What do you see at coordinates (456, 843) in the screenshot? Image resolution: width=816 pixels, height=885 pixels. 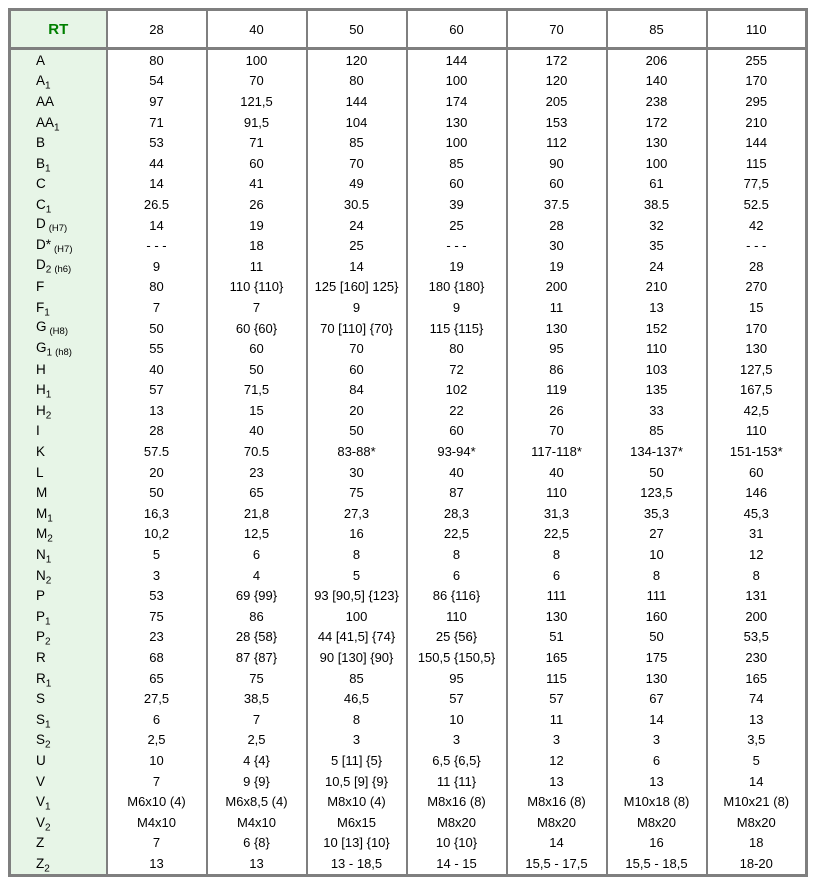 I see `table-cell: 10 {10}` at bounding box center [456, 843].